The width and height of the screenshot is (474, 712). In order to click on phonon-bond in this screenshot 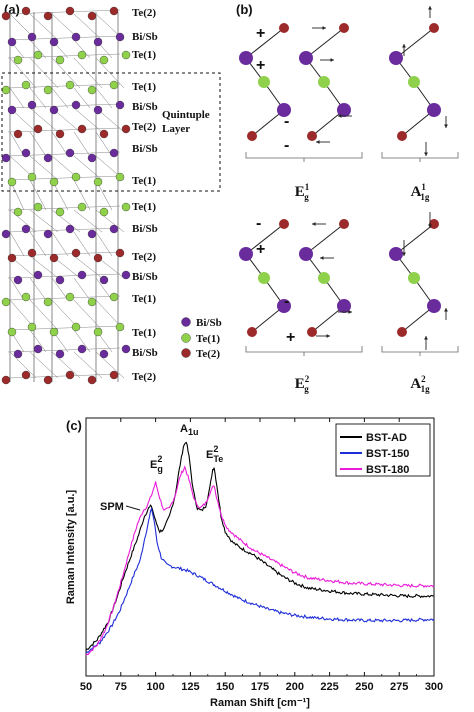, I will do `click(325, 43)`.